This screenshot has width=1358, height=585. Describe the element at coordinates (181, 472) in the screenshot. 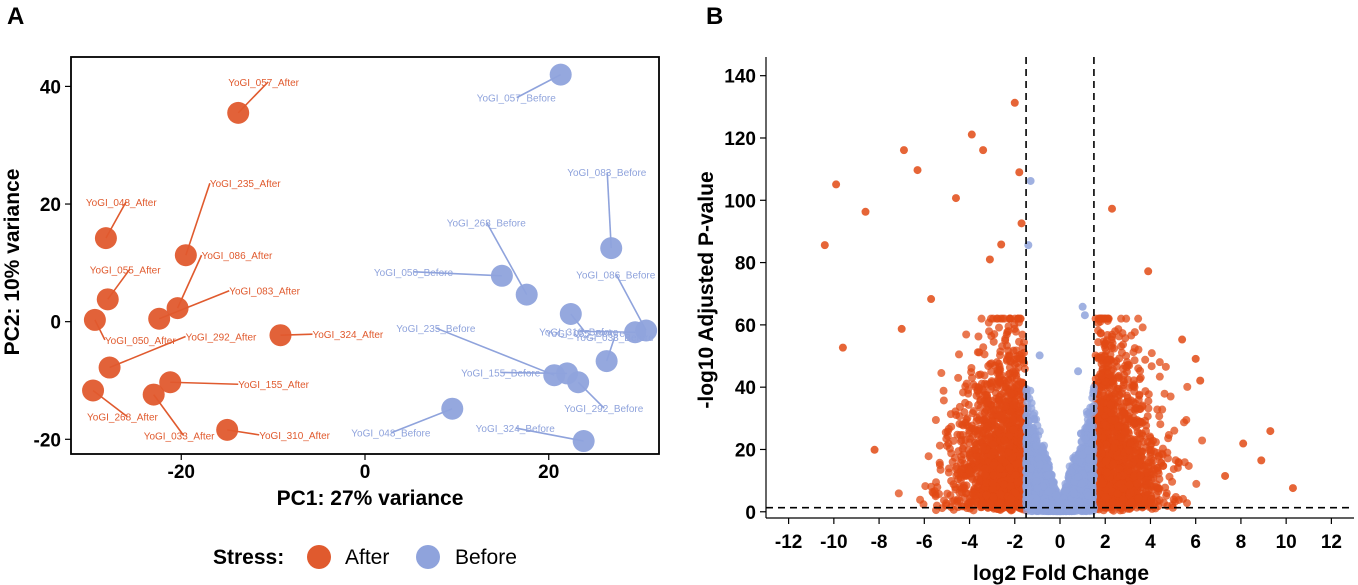

I see `pca-x-tick-label: -20` at that location.